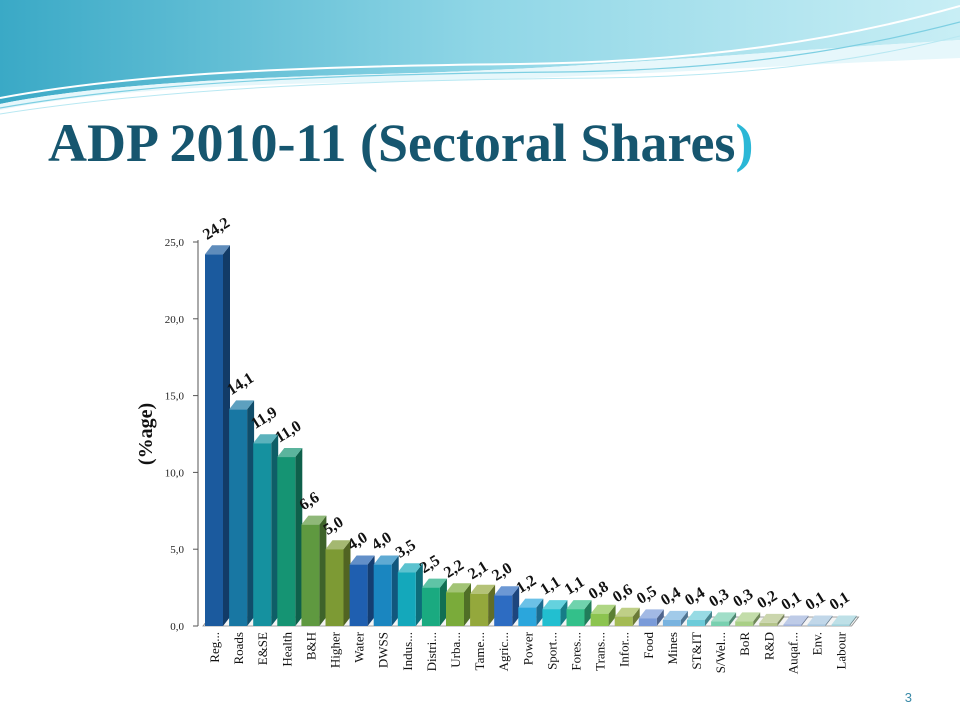 Image resolution: width=960 pixels, height=720 pixels. I want to click on x-tick-label: Mines, so click(672, 648).